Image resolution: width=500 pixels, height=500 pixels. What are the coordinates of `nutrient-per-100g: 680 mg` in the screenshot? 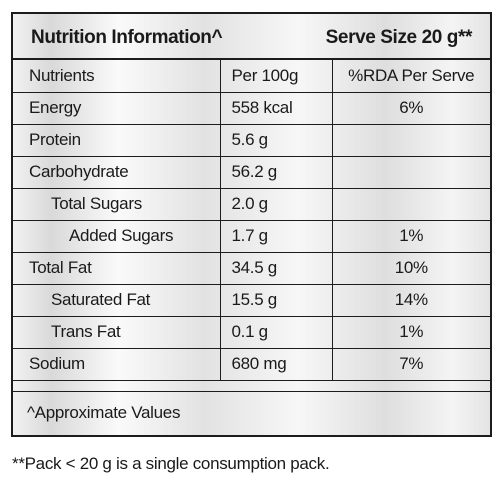 It's located at (276, 364).